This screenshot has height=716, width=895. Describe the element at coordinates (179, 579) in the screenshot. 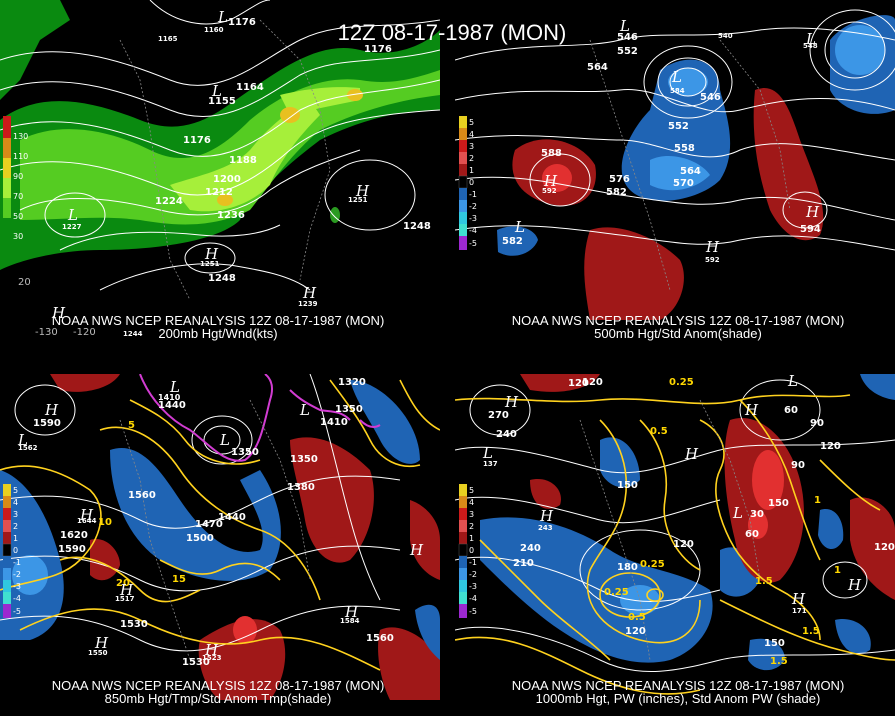

I see `svg-text: 15` at that location.